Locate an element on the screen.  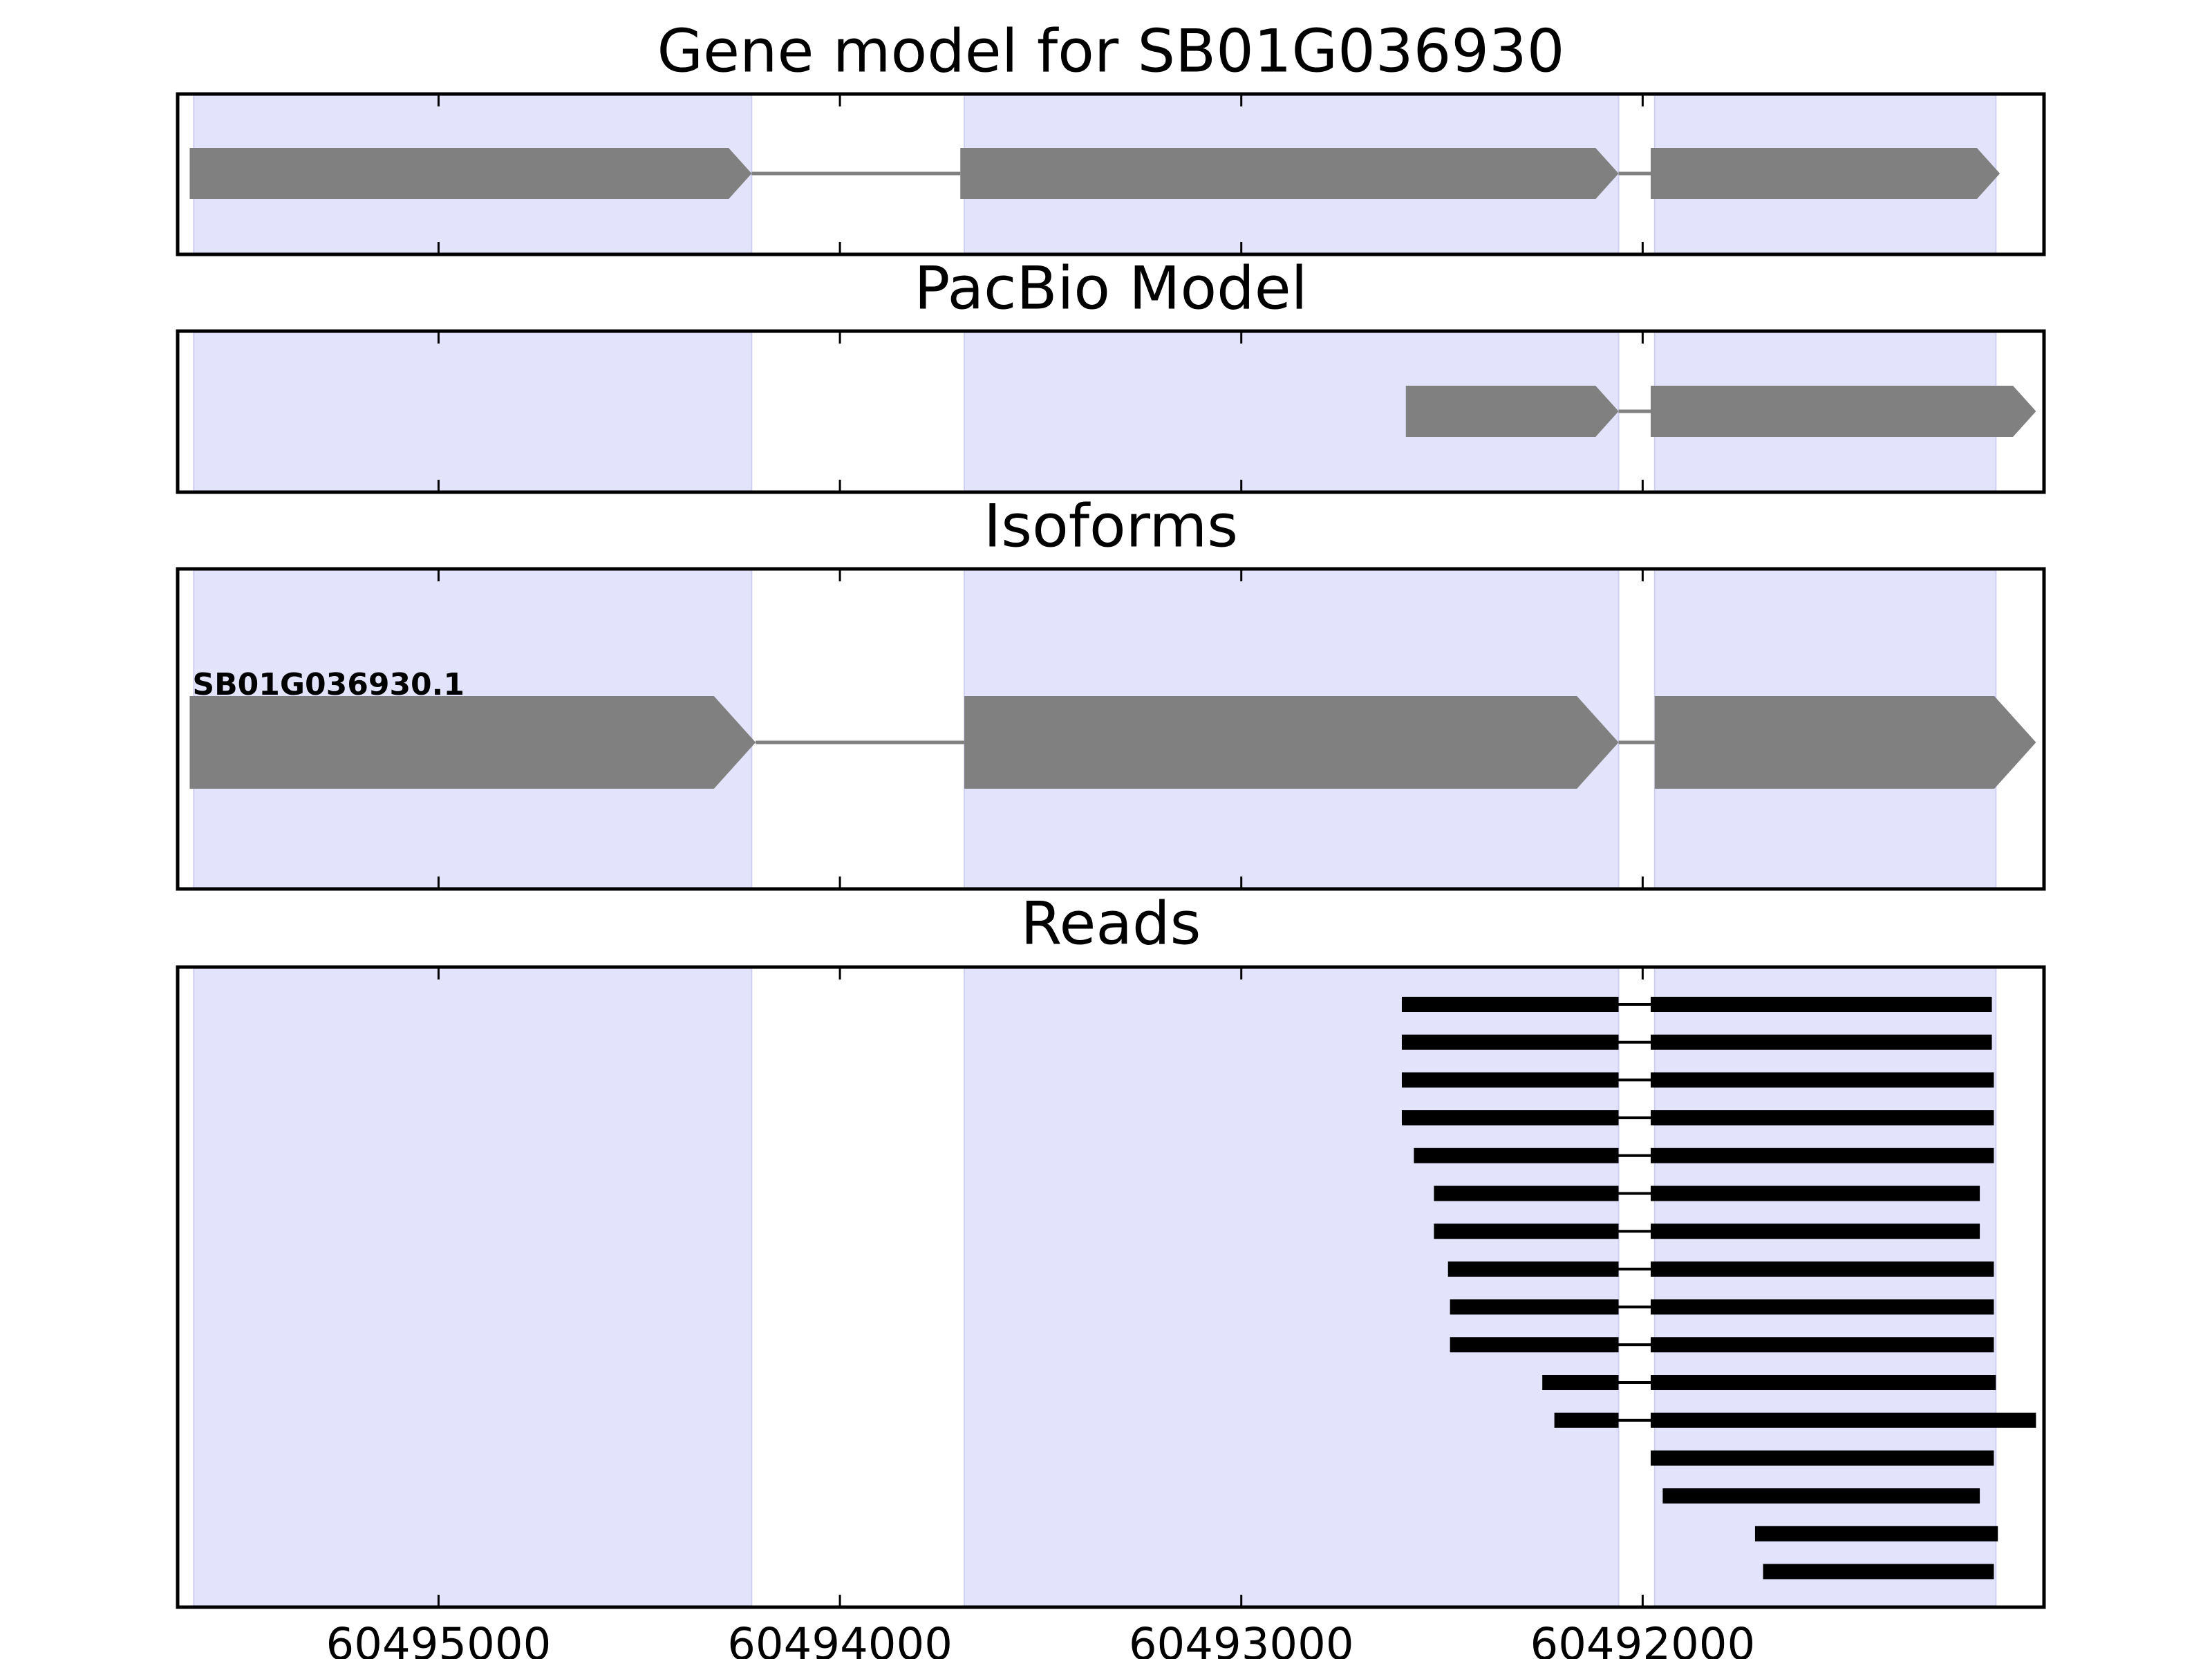
x-tick-label: 60492000 is located at coordinates (1643, 1639).